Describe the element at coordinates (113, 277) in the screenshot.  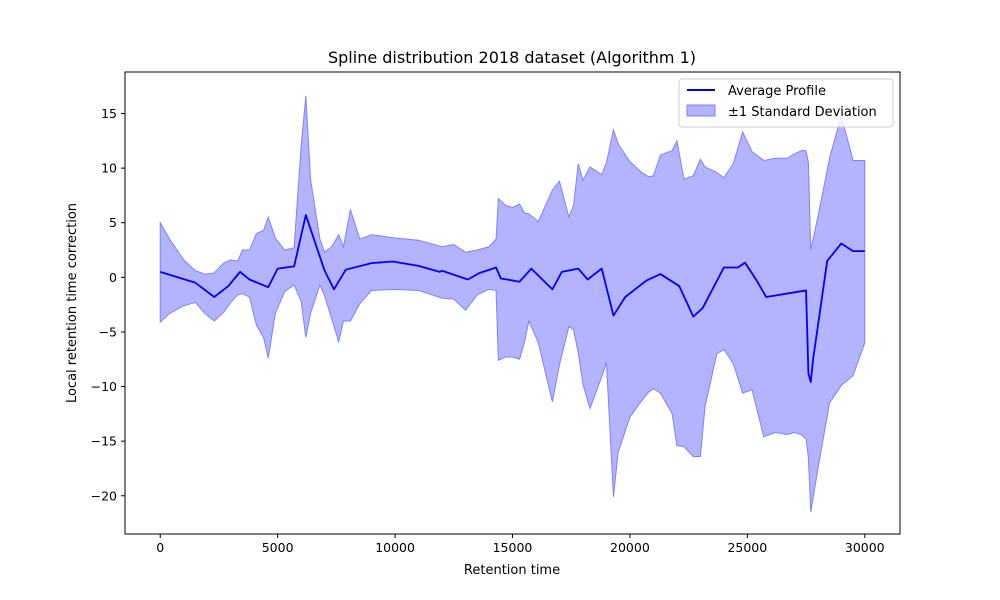
I see `y-tick-label: 0` at that location.